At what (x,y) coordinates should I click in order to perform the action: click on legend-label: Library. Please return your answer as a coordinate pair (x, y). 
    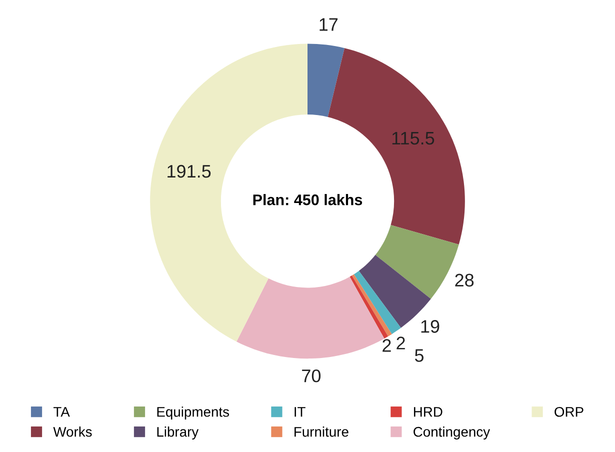
    Looking at the image, I should click on (178, 433).